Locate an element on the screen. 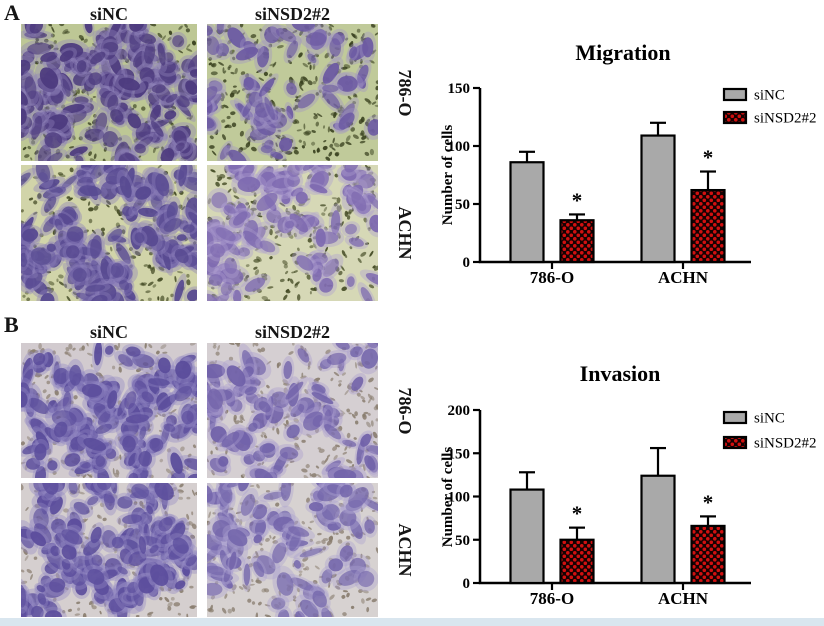  panel-a-row-label-achn: ACHN is located at coordinates (405, 233).